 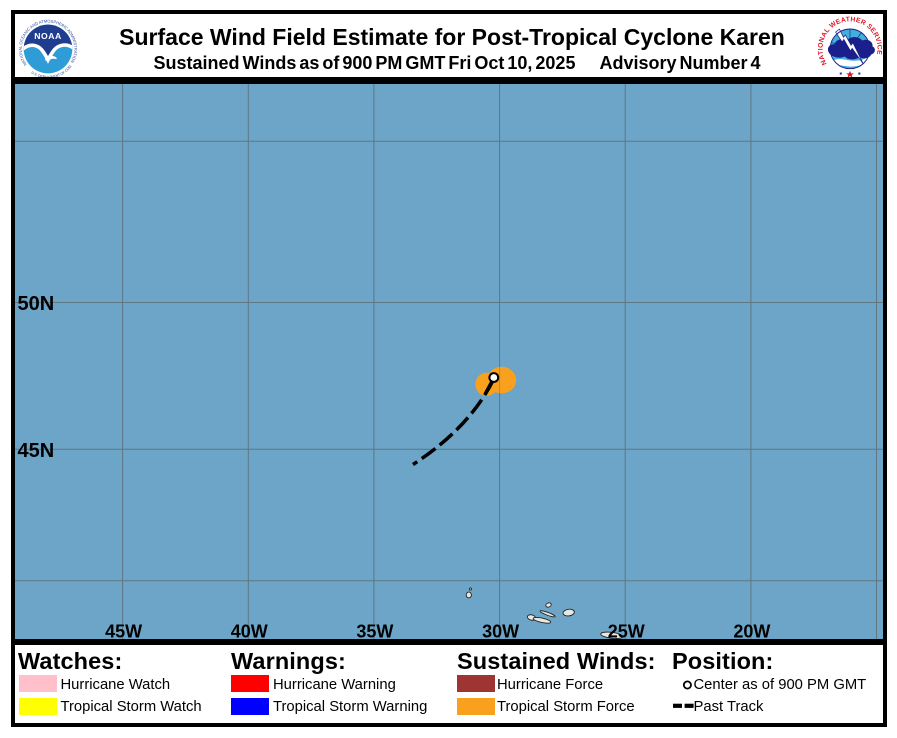 What do you see at coordinates (47, 36) in the screenshot?
I see `svg-text: NOAA` at bounding box center [47, 36].